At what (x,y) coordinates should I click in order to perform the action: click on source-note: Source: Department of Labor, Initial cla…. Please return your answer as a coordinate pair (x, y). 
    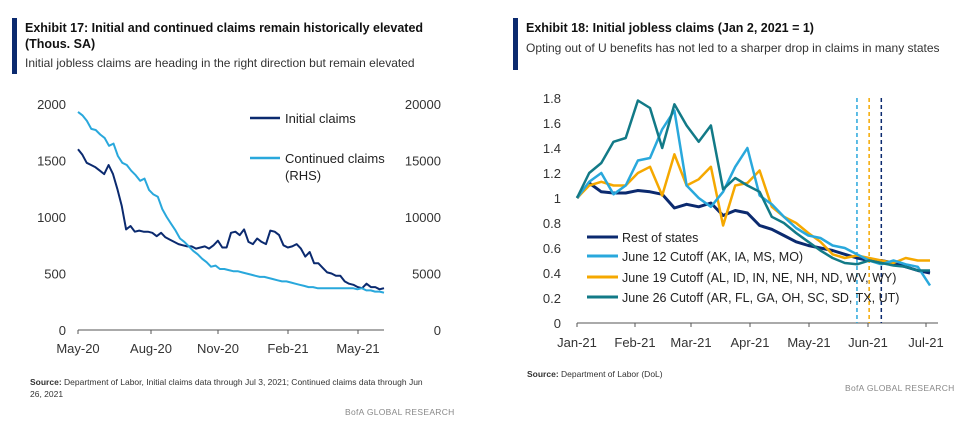
    Looking at the image, I should click on (230, 388).